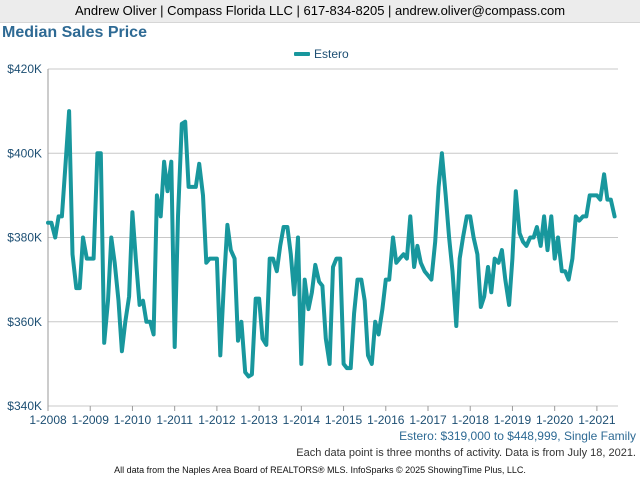  What do you see at coordinates (302, 420) in the screenshot?
I see `x-tick-label: 1-2014` at bounding box center [302, 420].